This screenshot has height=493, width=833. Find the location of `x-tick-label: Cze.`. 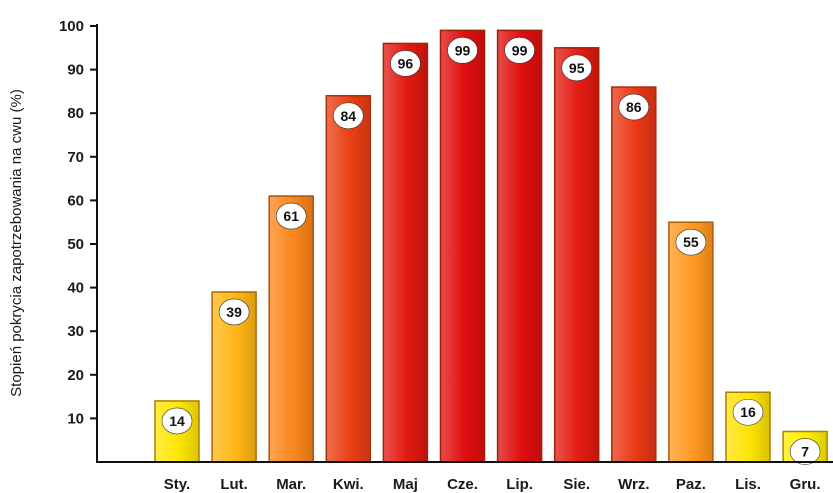

x-tick-label: Cze. is located at coordinates (462, 484).